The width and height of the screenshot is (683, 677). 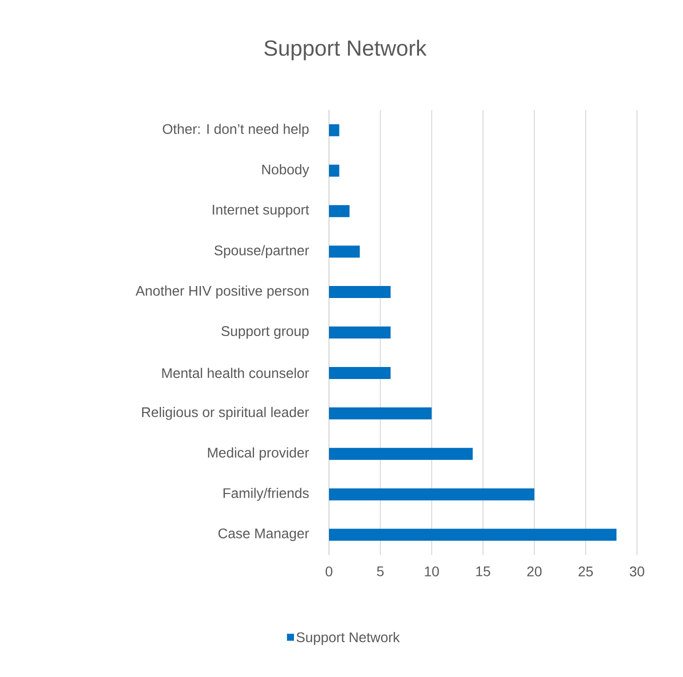 I want to click on y-tick-label: Other: I don’t need help, so click(x=235, y=130).